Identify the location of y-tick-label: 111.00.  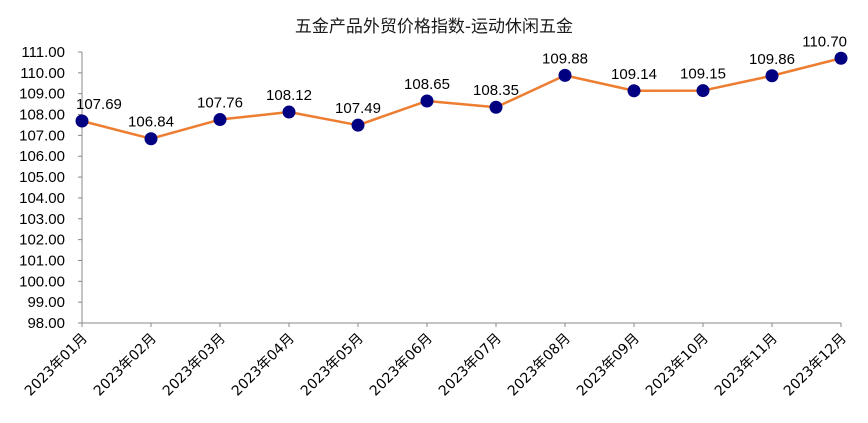
(43, 52).